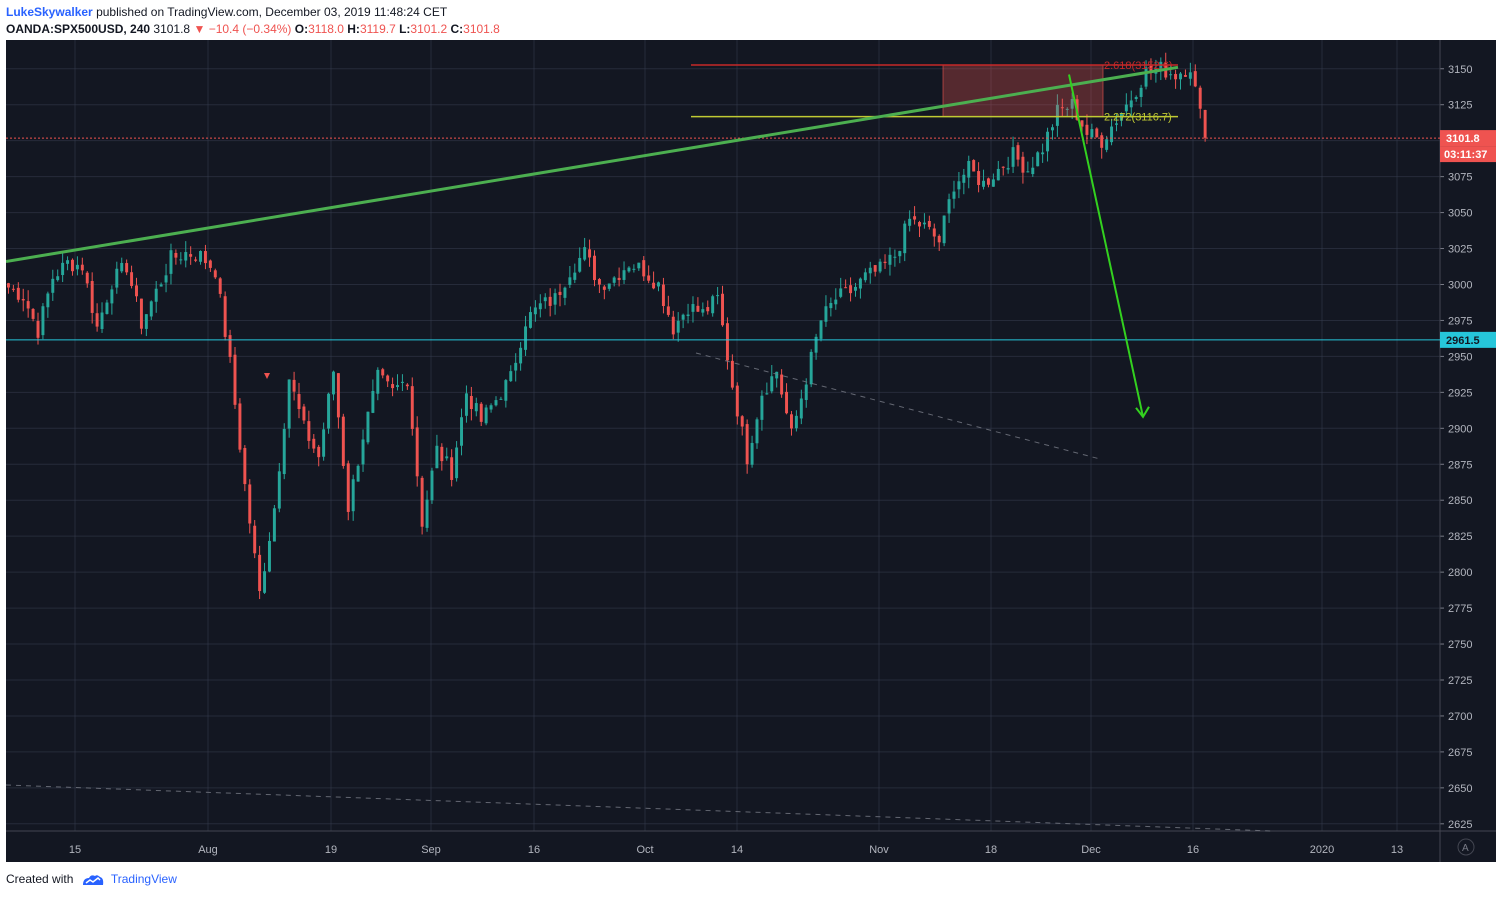 Image resolution: width=1501 pixels, height=898 pixels. What do you see at coordinates (1460, 321) in the screenshot?
I see `y-tick-label-7: 2975` at bounding box center [1460, 321].